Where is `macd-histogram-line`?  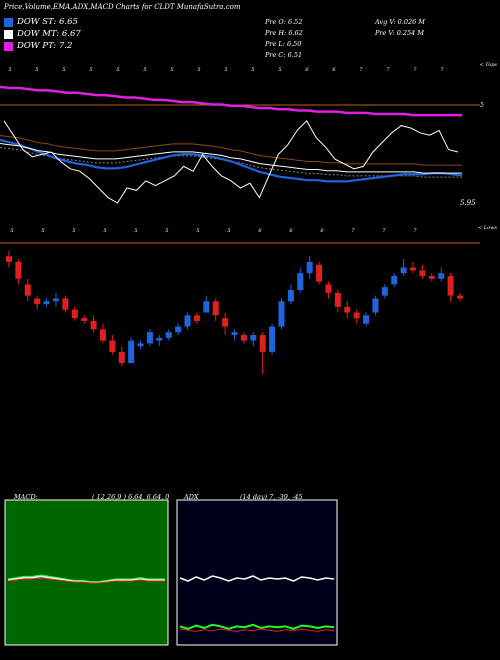
macd-histogram-line is located at coordinates (86, 578).